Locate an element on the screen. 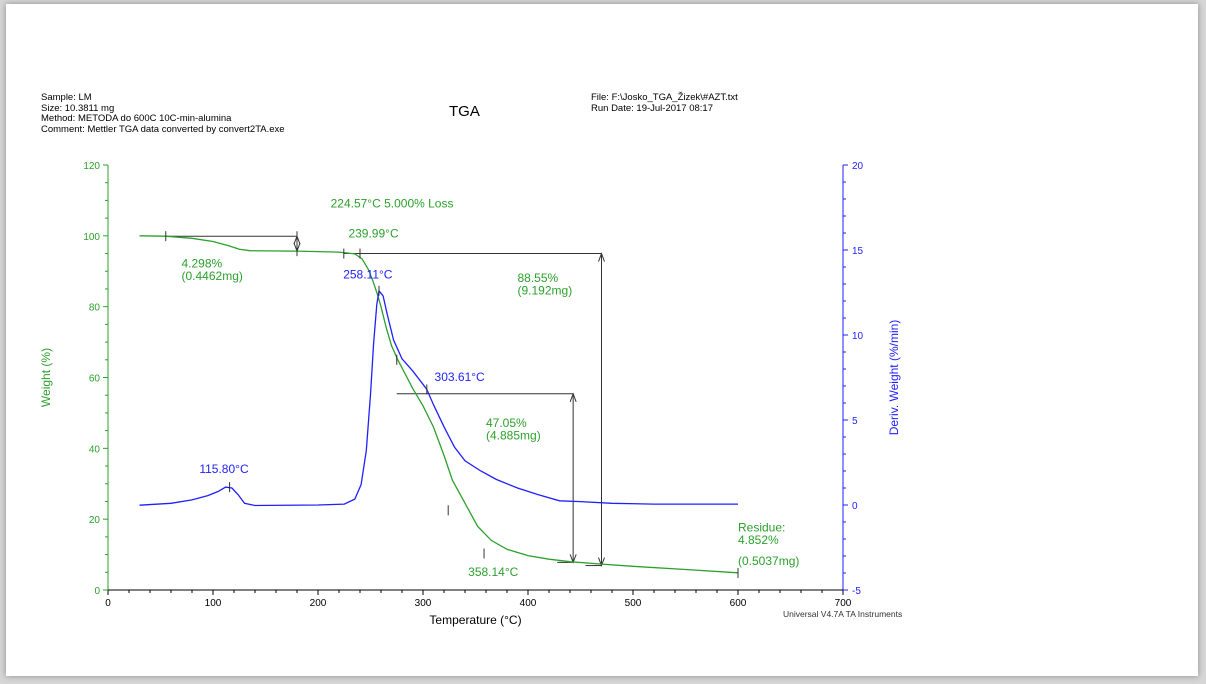 The image size is (1206, 684). y-left-tick-label: 100 is located at coordinates (91, 237).